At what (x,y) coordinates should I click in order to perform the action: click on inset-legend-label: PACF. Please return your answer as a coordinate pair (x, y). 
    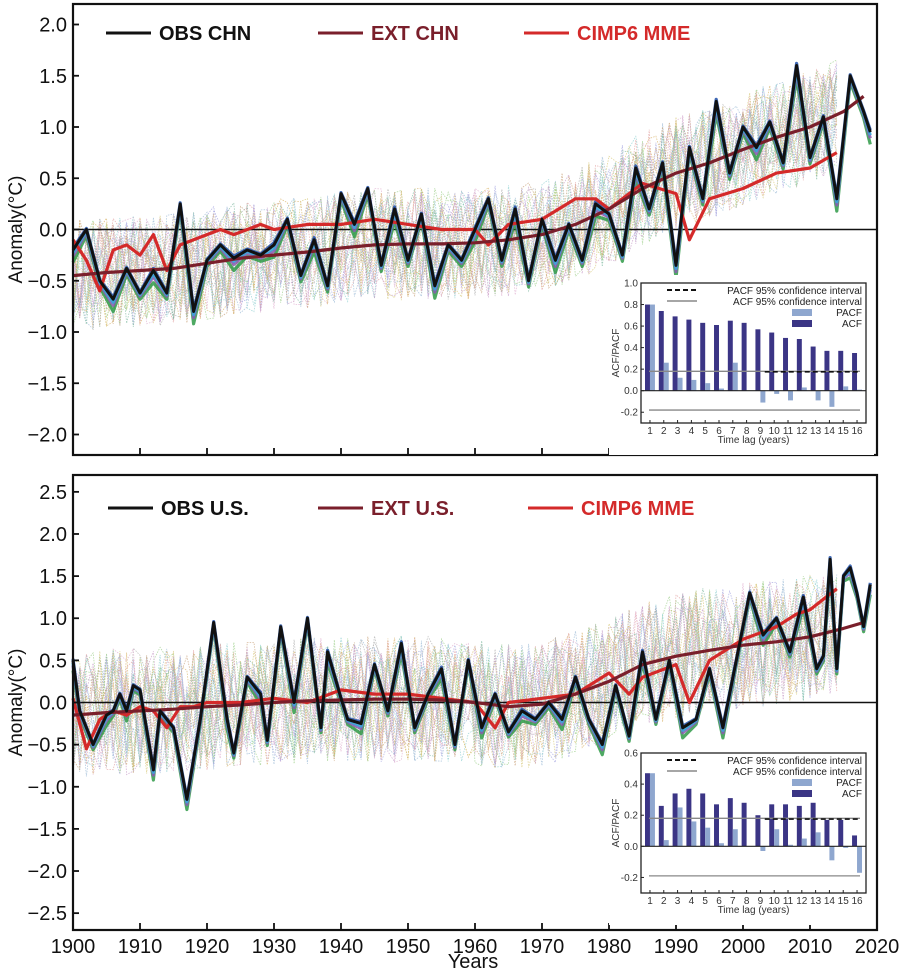
    Looking at the image, I should click on (849, 313).